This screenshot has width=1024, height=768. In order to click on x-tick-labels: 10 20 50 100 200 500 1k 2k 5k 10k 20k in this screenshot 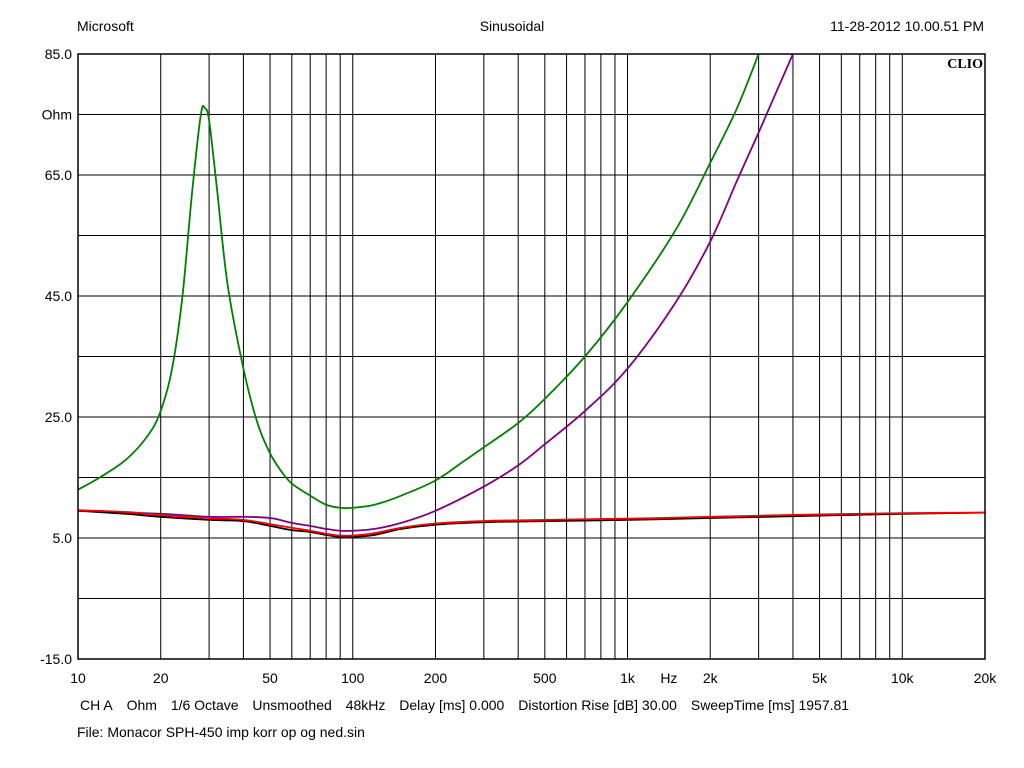, I will do `click(533, 678)`.